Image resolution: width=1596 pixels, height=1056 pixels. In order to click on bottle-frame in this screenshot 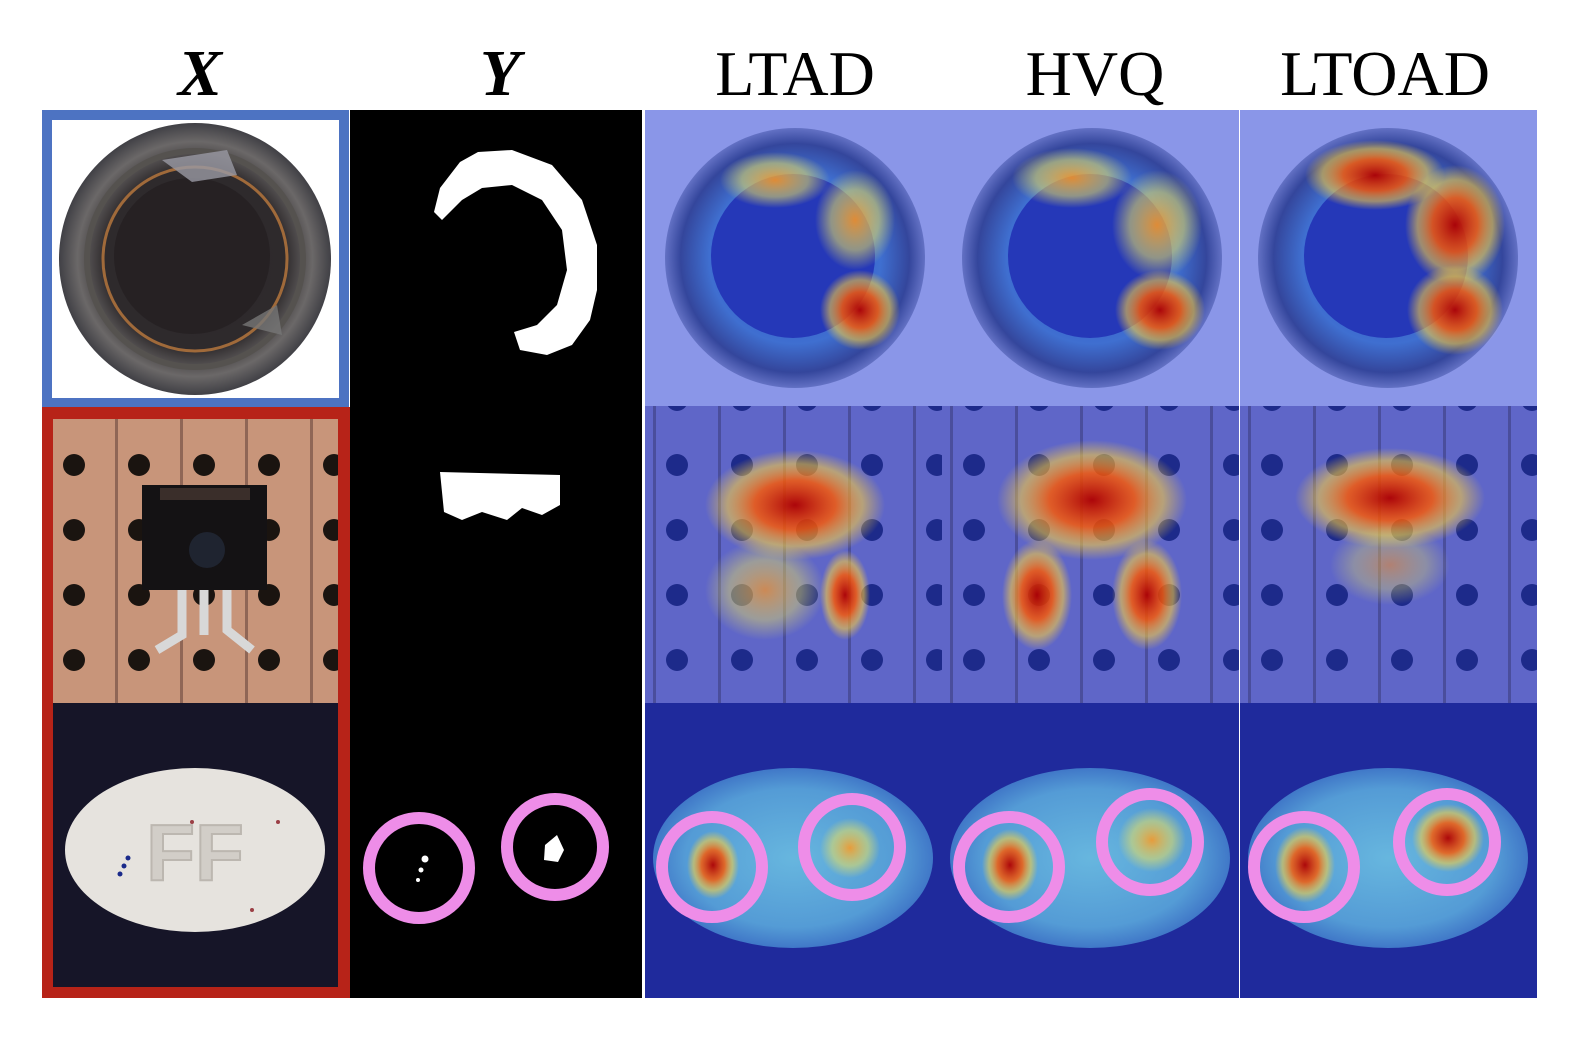, I will do `click(195, 259)`.